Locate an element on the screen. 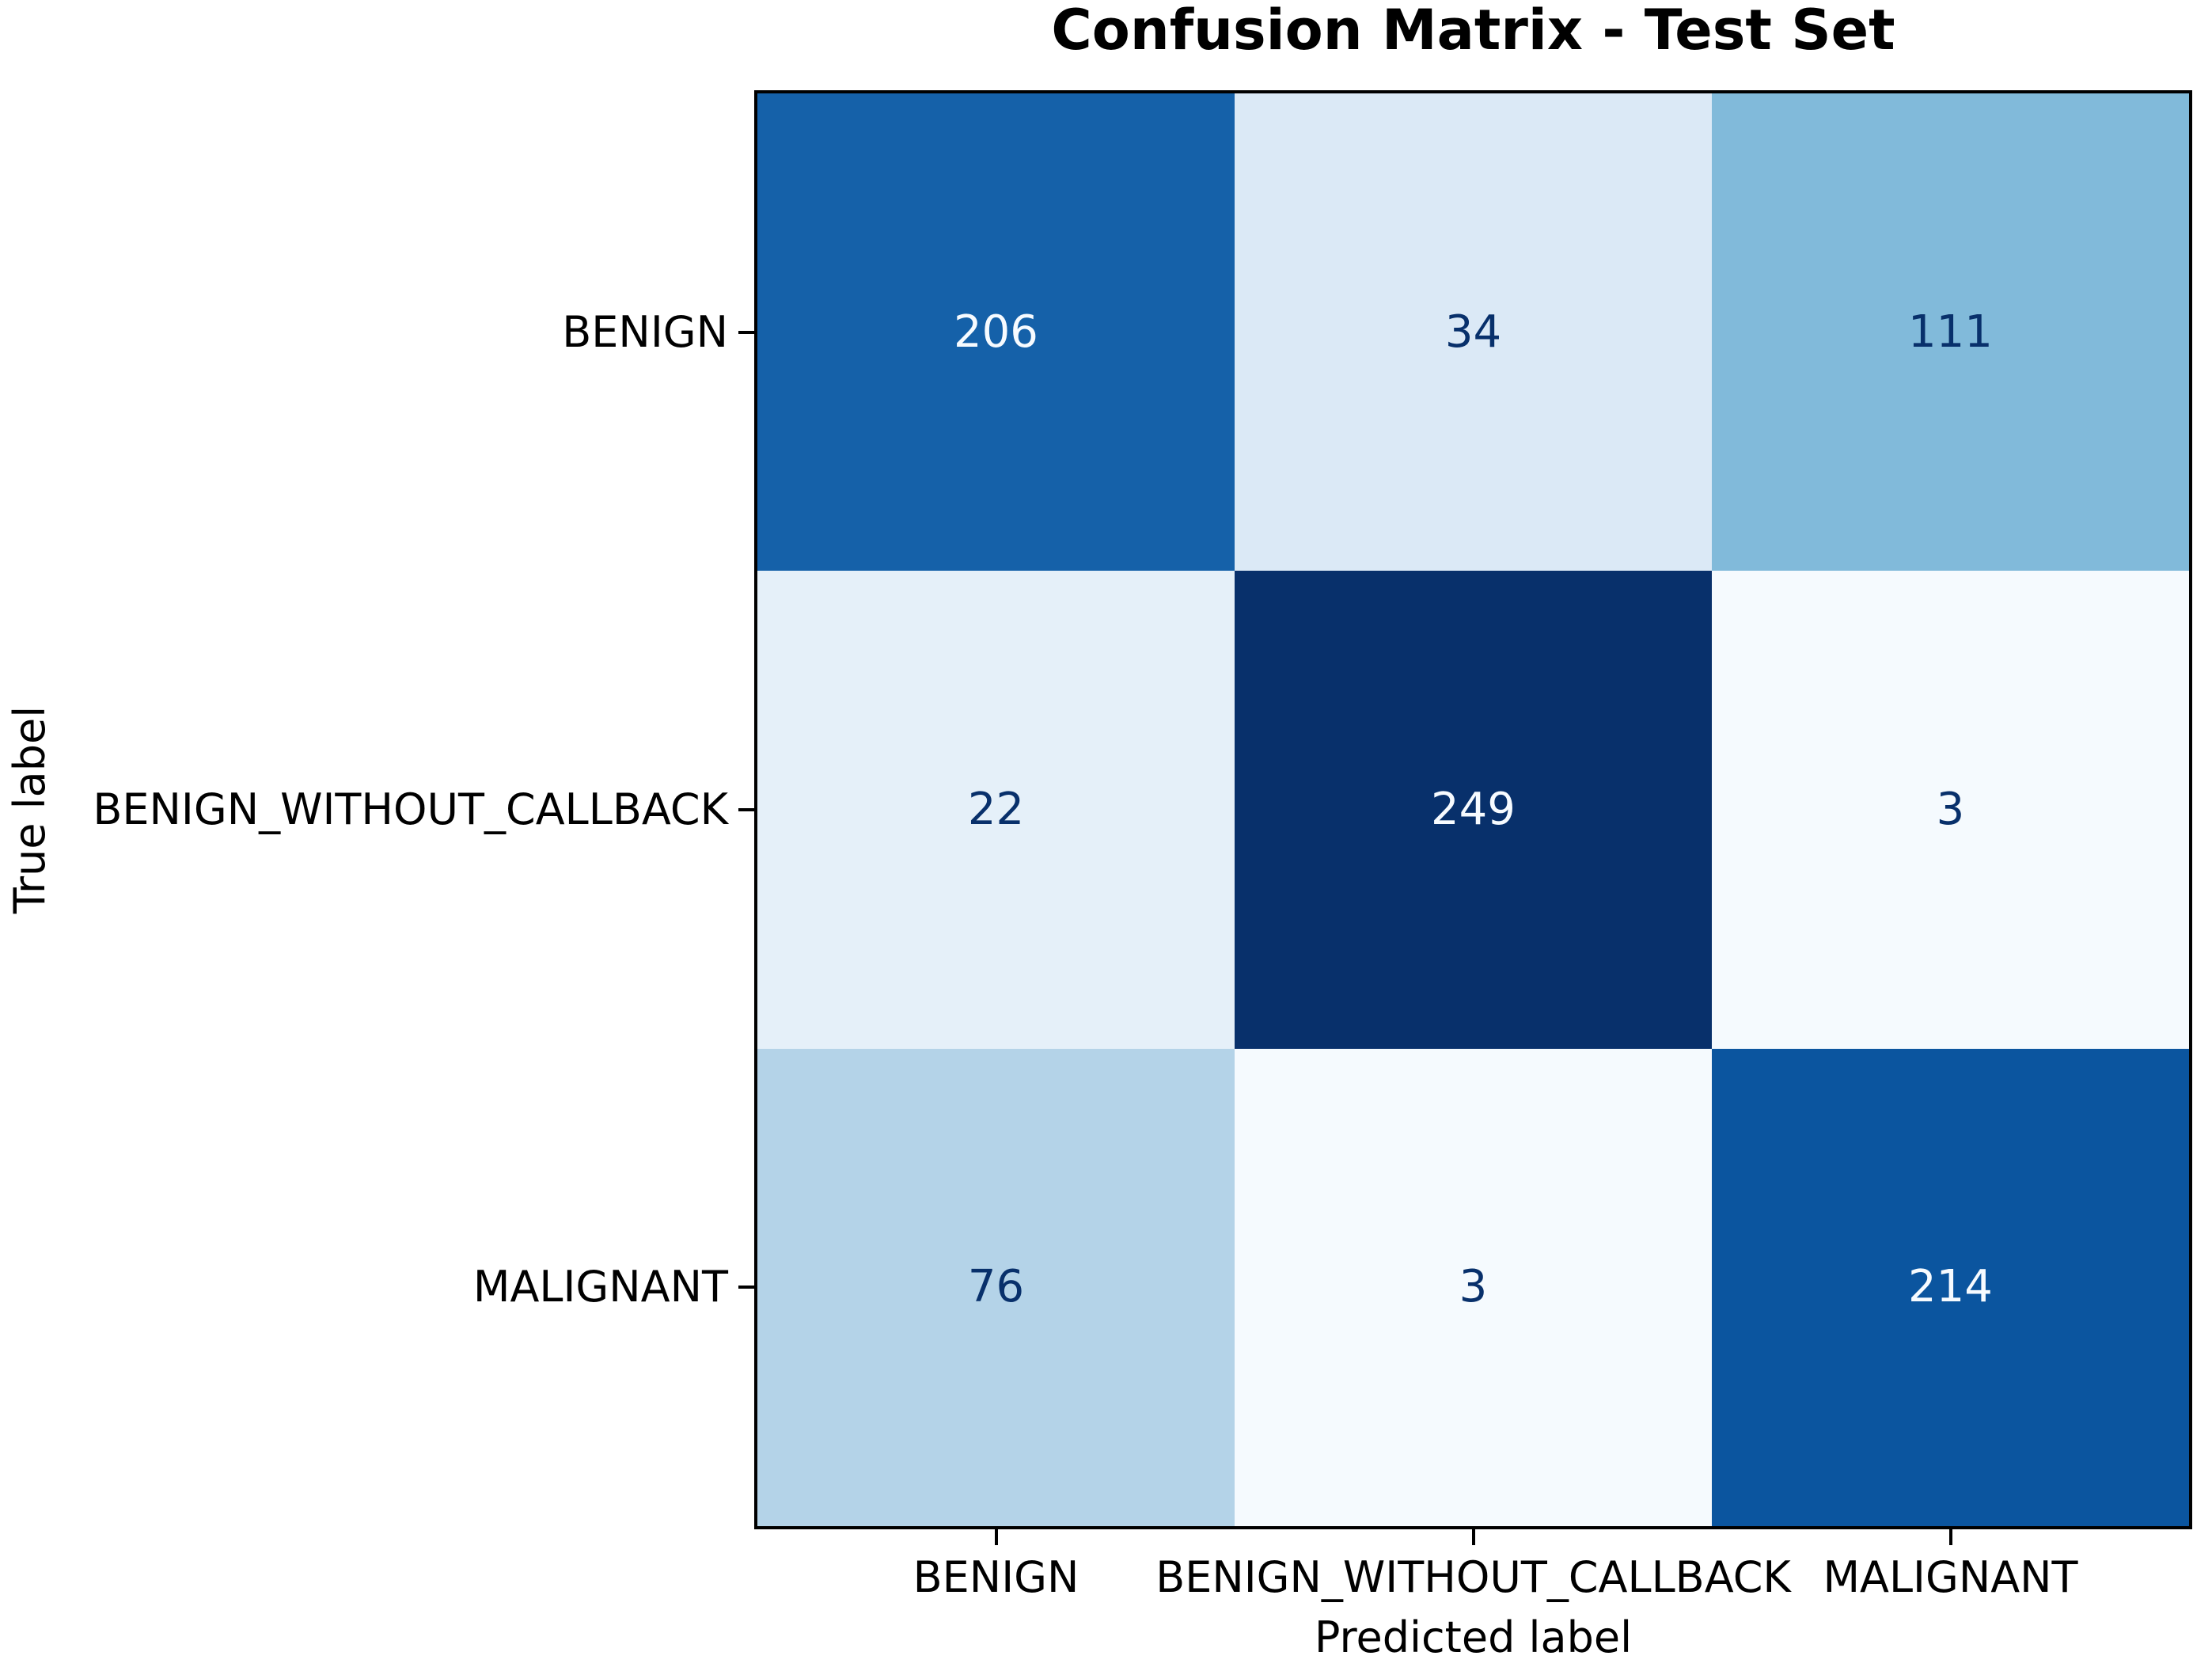 Image resolution: width=2212 pixels, height=1671 pixels. matrix-cell-MALIGNANT-MALIGNANT: 214 is located at coordinates (1950, 1287).